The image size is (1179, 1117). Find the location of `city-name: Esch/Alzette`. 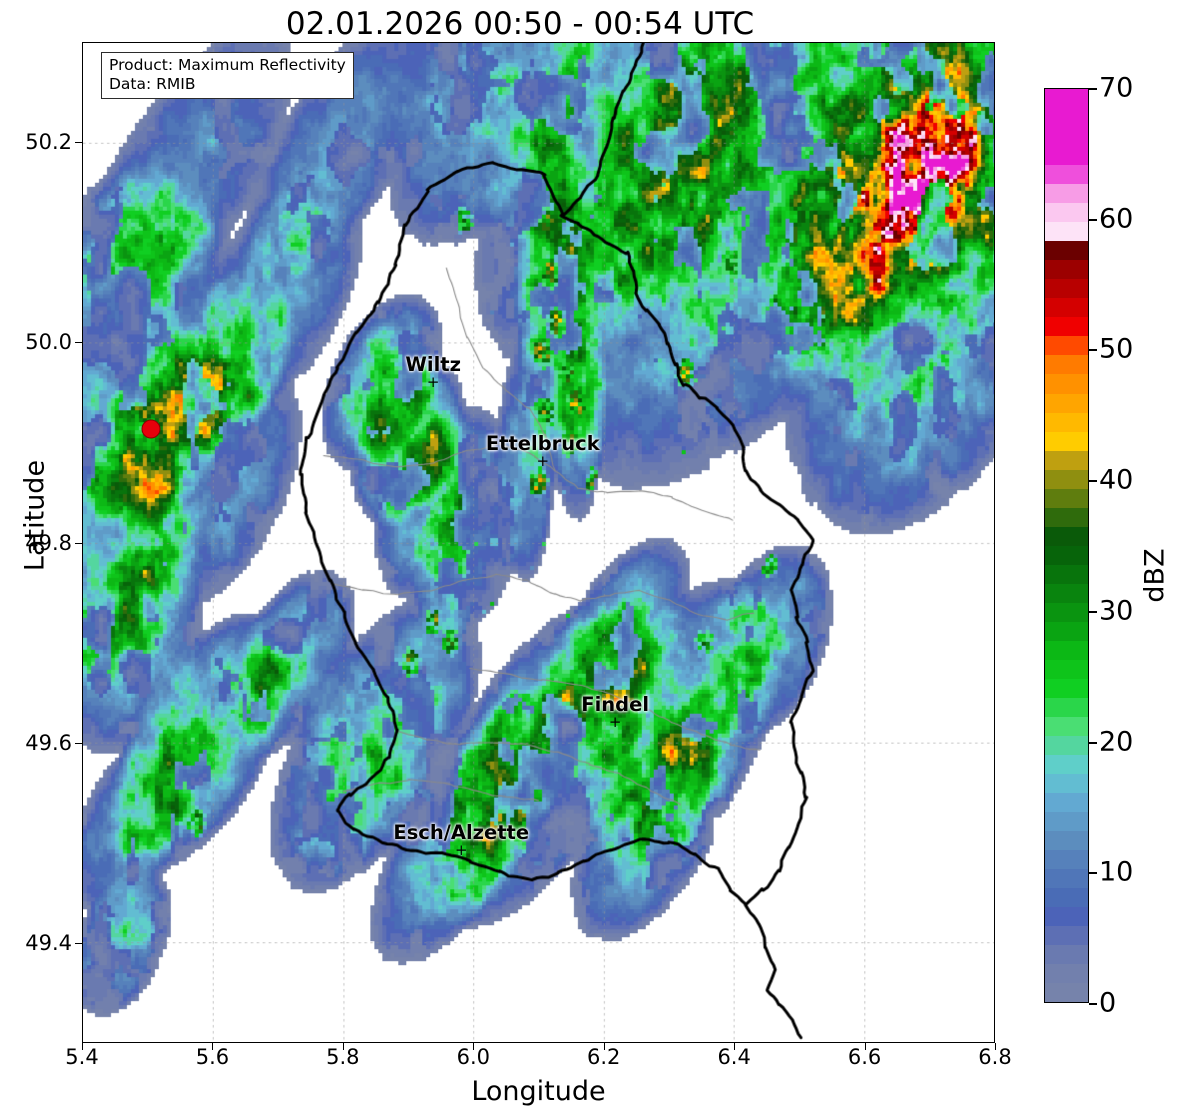

city-name: Esch/Alzette is located at coordinates (461, 832).